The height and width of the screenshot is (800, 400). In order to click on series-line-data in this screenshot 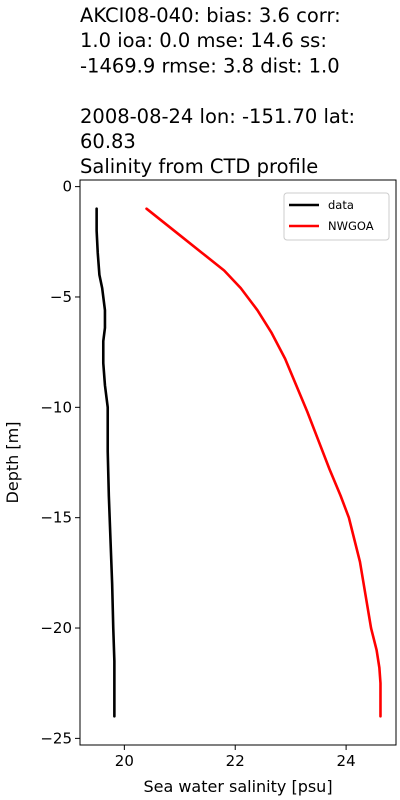, I will do `click(105, 462)`.